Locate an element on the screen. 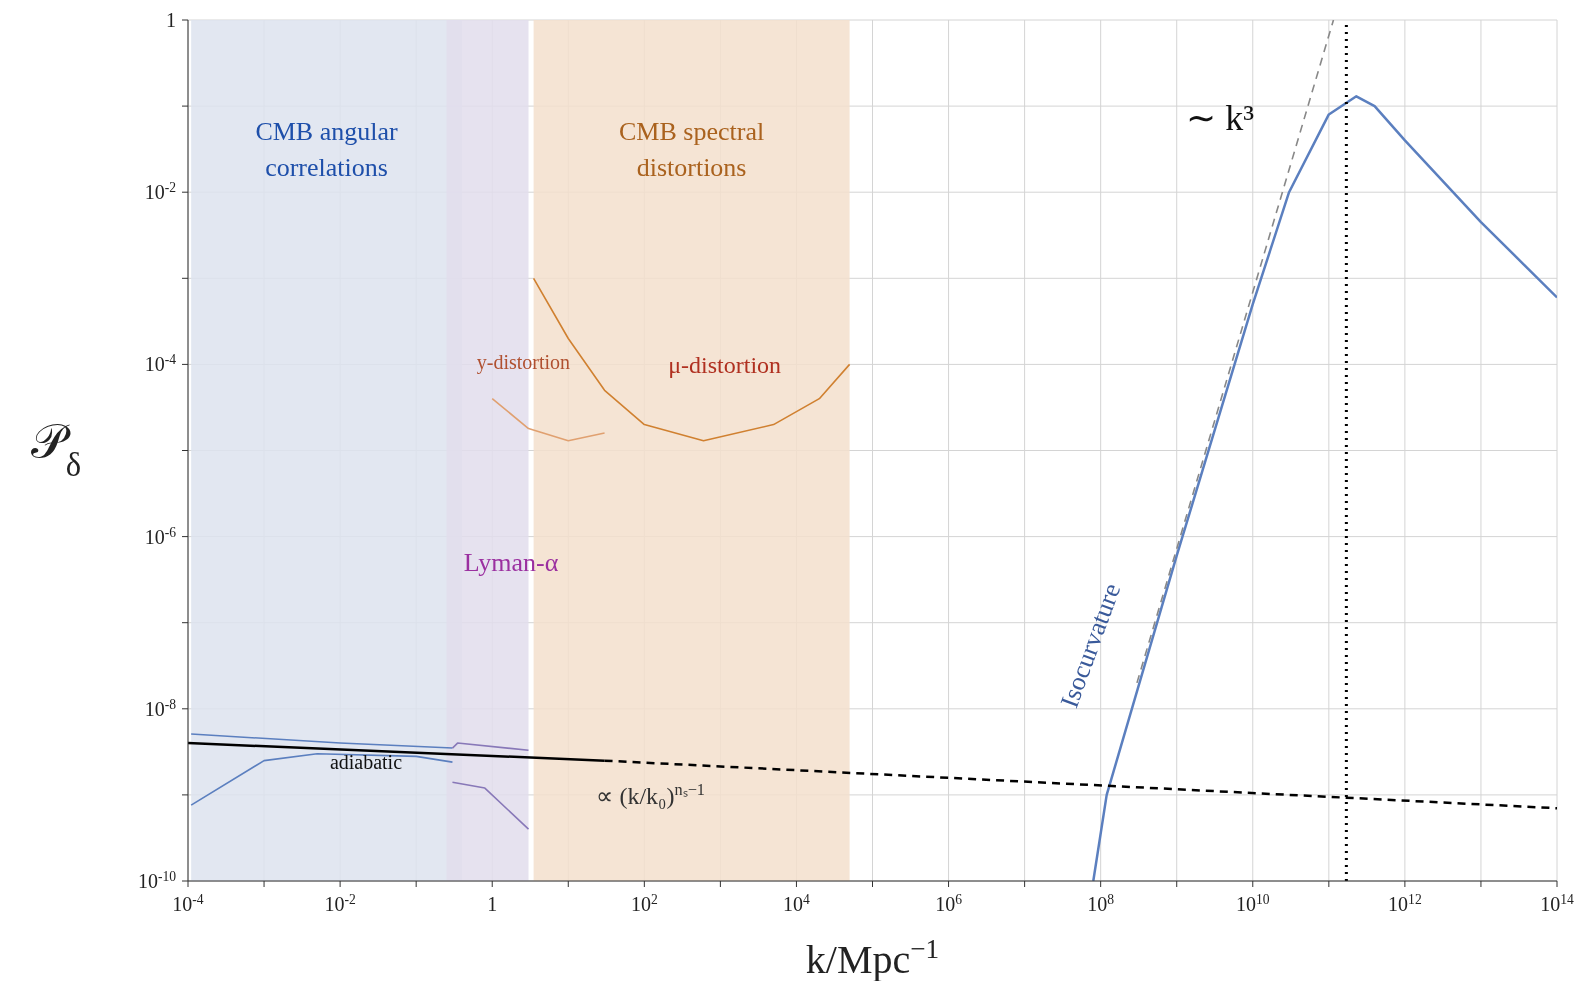 The height and width of the screenshot is (989, 1593). band-label: CMB spectral distortions is located at coordinates (692, 149).